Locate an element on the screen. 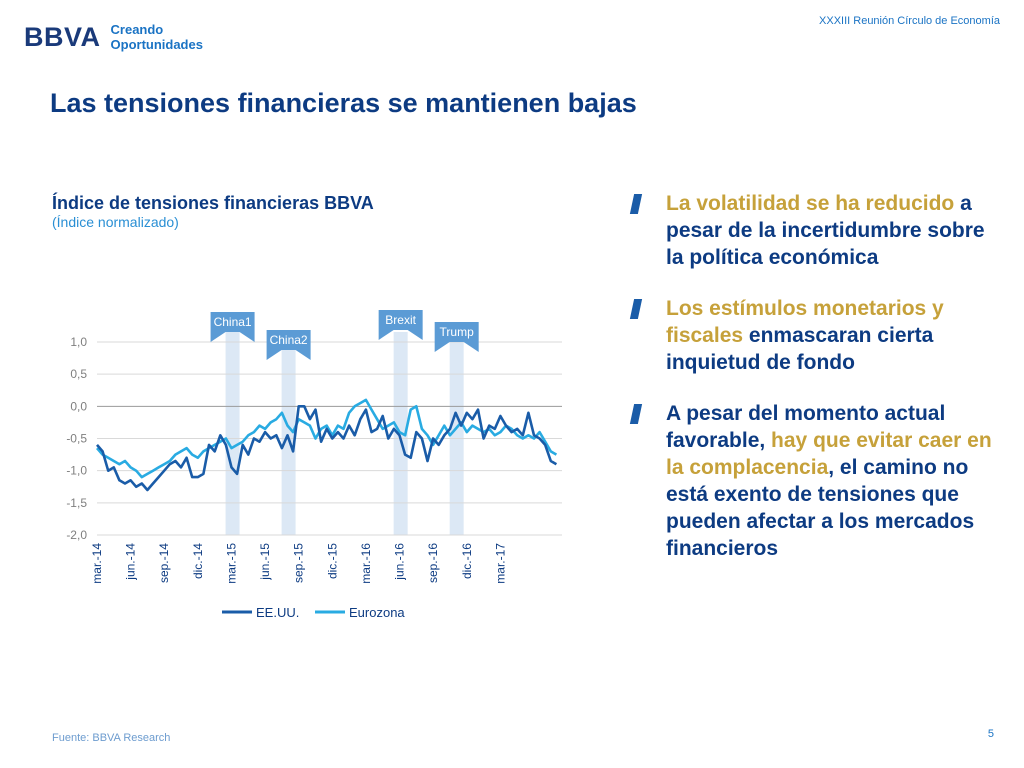 Image resolution: width=1024 pixels, height=768 pixels. x-tick-label: mar.-14 is located at coordinates (97, 563).